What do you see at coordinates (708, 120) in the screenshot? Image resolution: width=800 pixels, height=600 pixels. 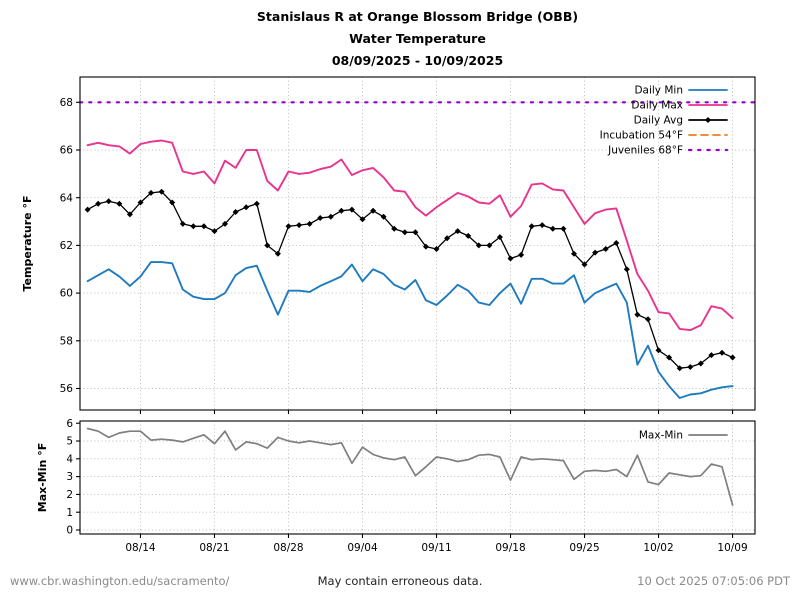 I see `legend-sample-marker-daily-avg` at bounding box center [708, 120].